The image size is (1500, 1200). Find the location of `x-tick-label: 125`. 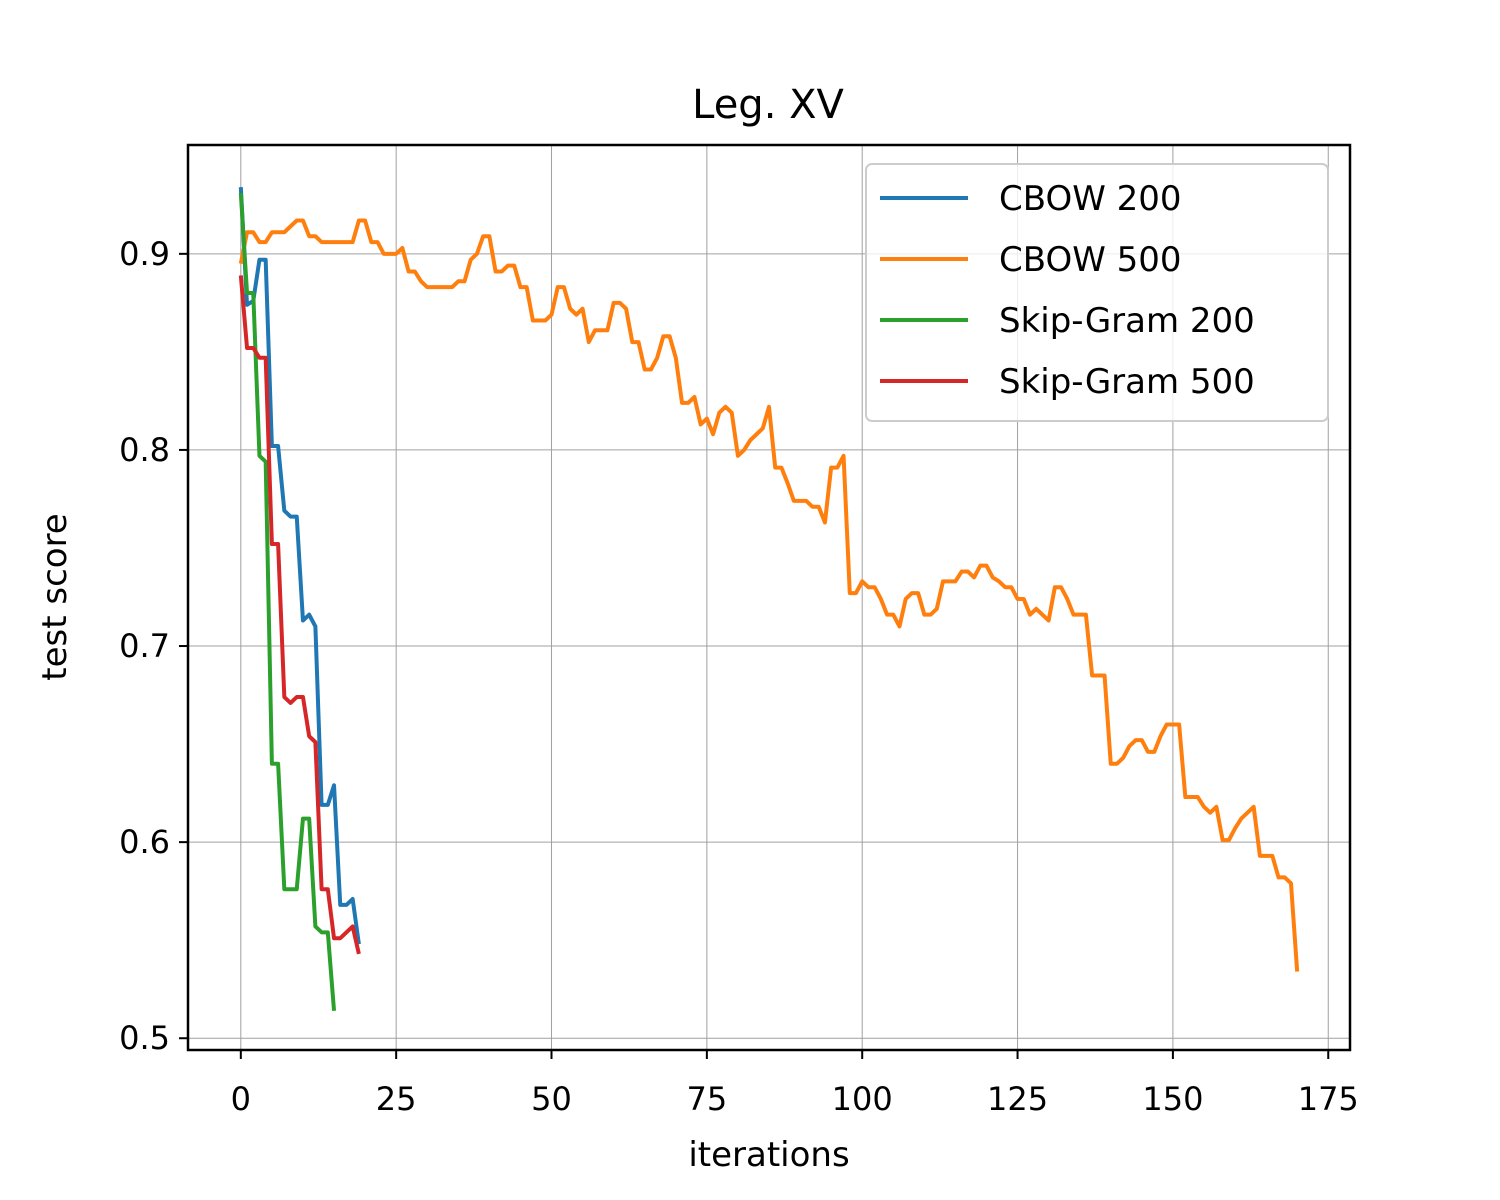

x-tick-label: 125 is located at coordinates (1017, 1099).